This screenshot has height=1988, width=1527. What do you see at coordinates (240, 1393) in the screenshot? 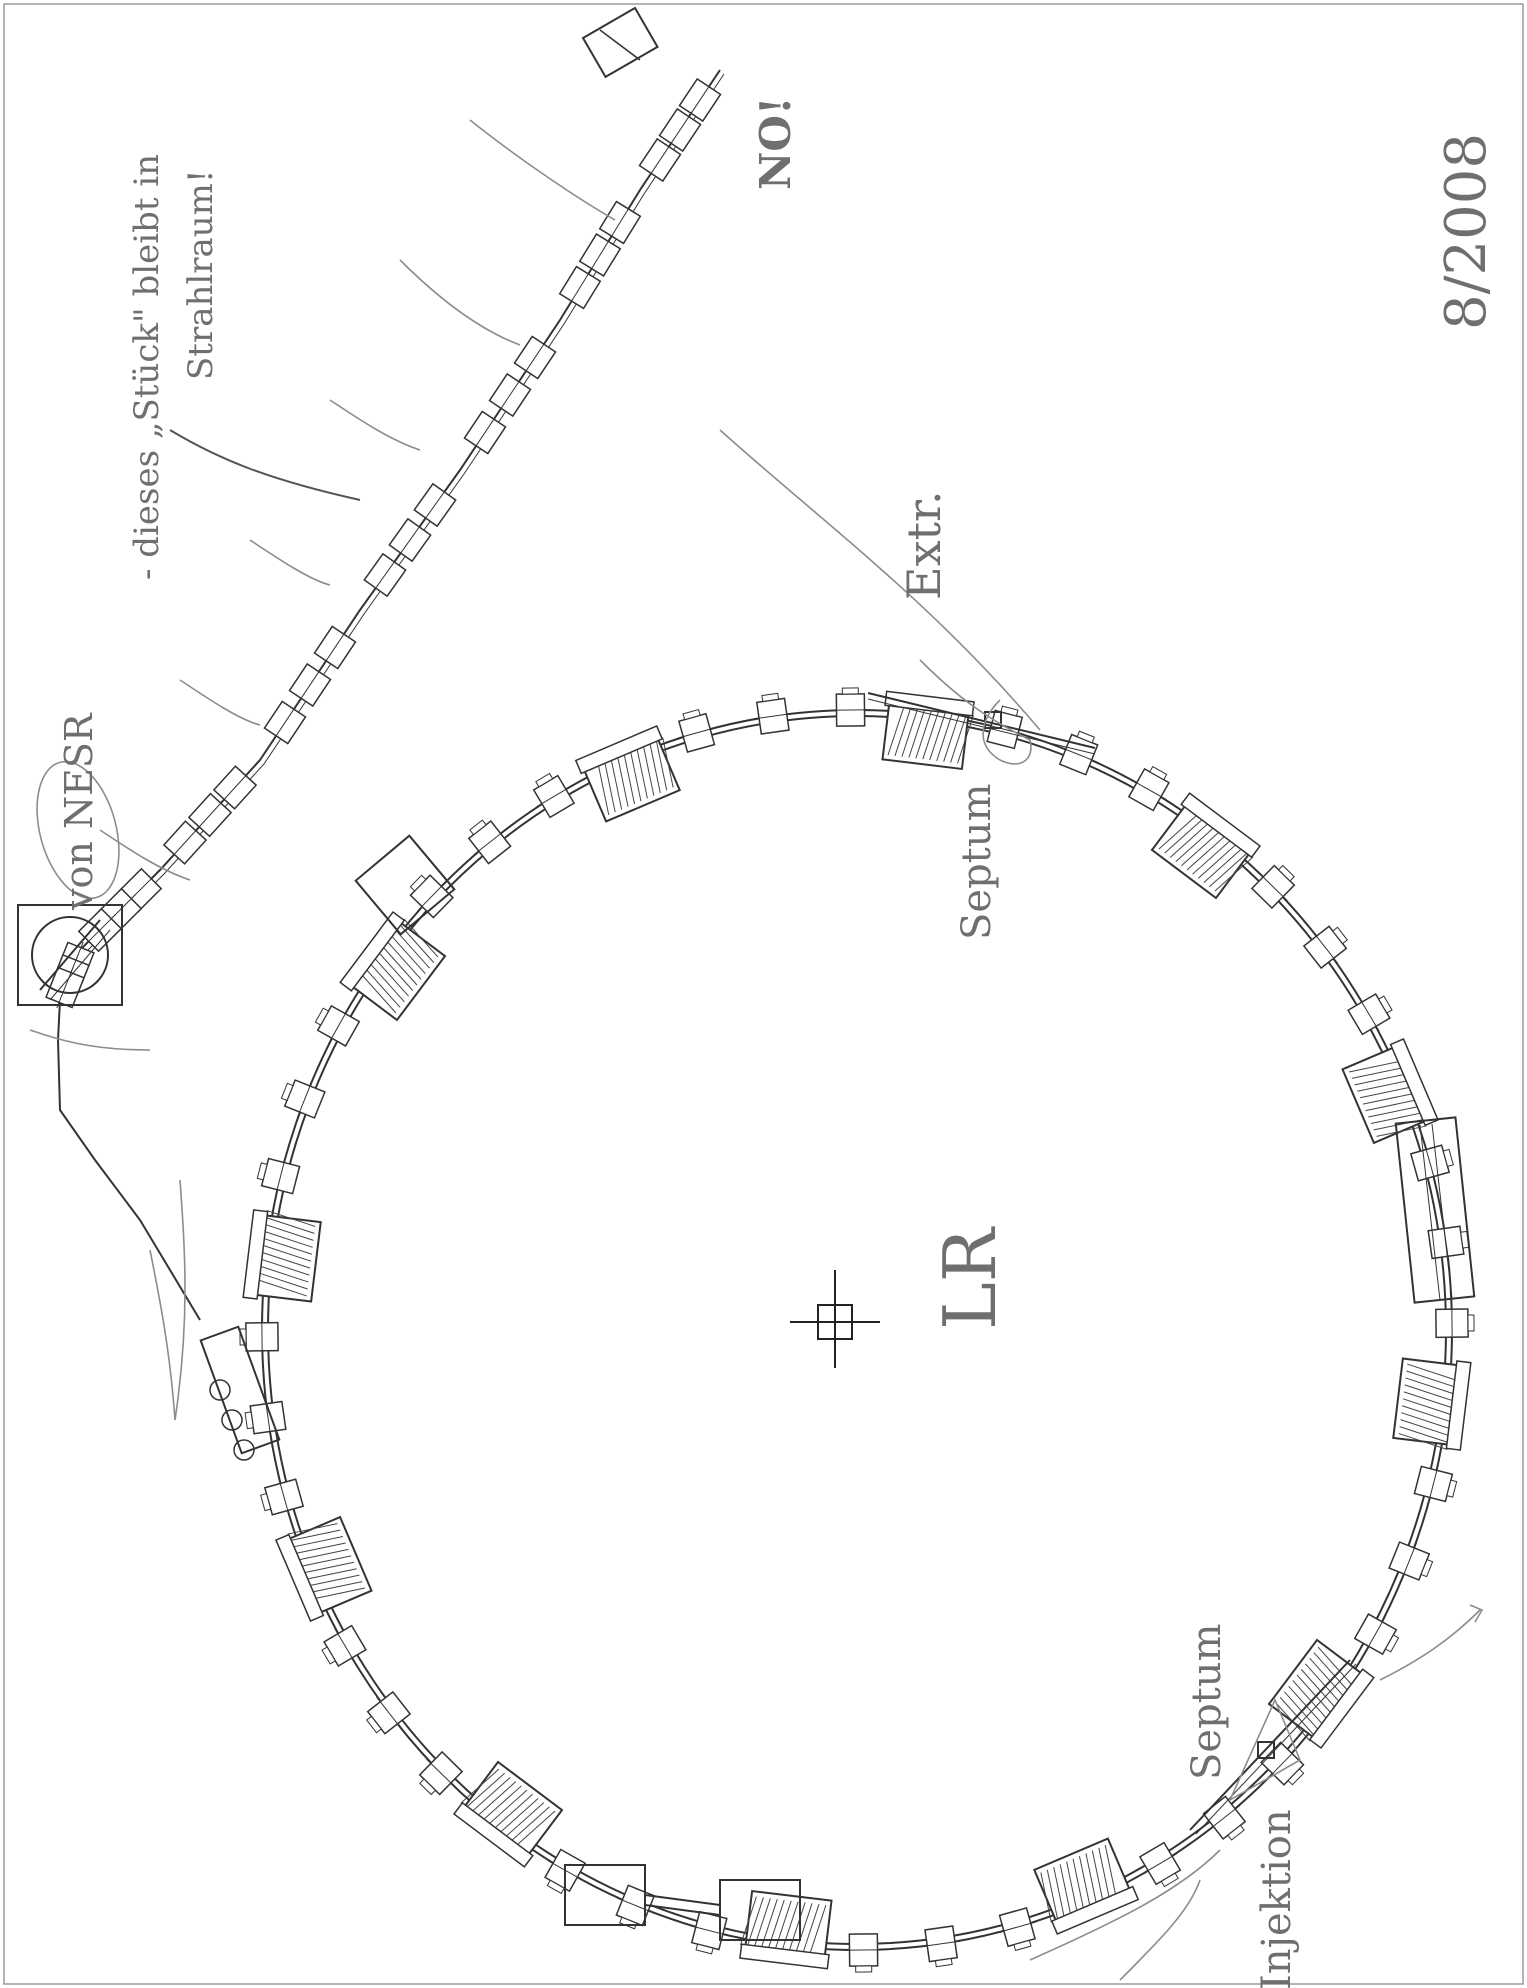
I see `ring-rf-section-left` at bounding box center [240, 1393].